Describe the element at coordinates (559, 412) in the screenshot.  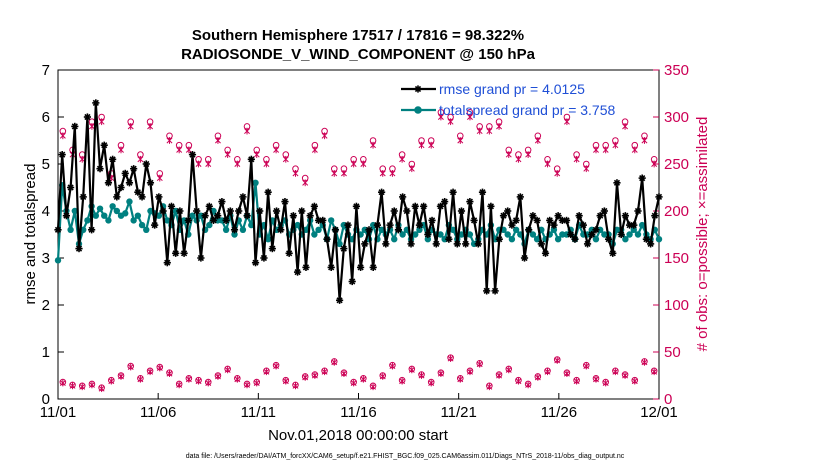
I see `x-tick-label: 11/26` at that location.